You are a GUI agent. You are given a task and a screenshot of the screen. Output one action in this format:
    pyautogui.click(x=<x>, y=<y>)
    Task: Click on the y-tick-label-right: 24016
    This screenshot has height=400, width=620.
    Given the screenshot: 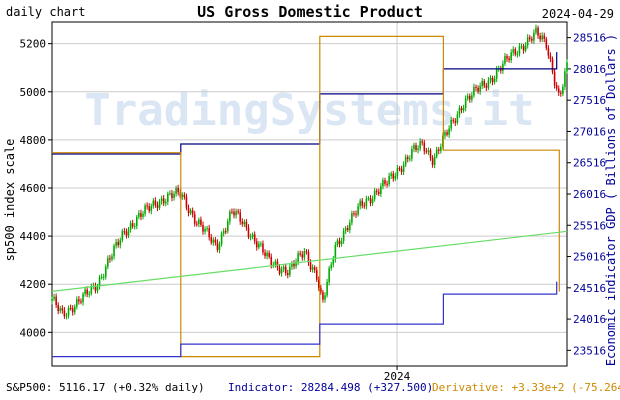 What is the action you would take?
    pyautogui.click(x=589, y=319)
    